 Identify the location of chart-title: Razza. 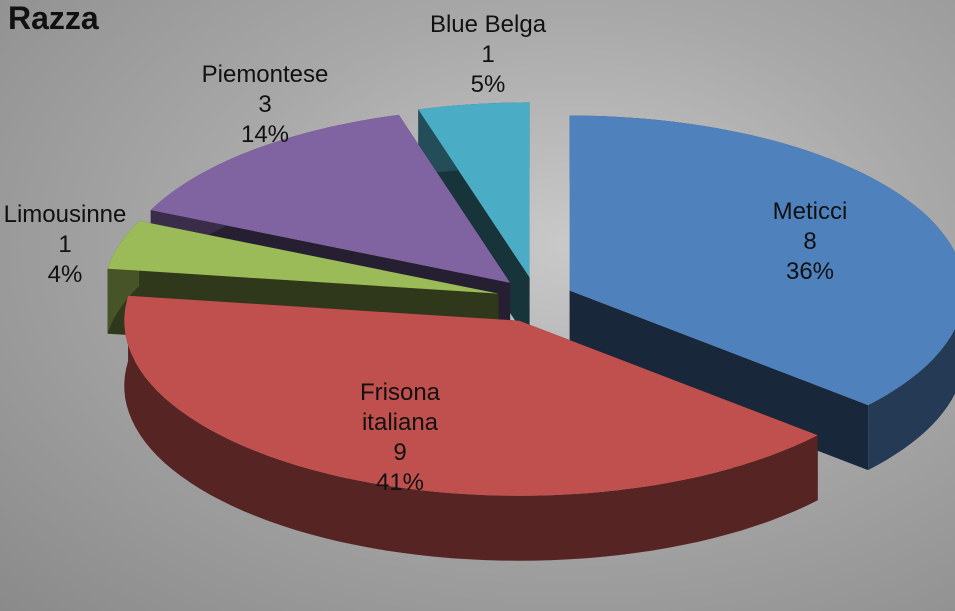
(53, 18).